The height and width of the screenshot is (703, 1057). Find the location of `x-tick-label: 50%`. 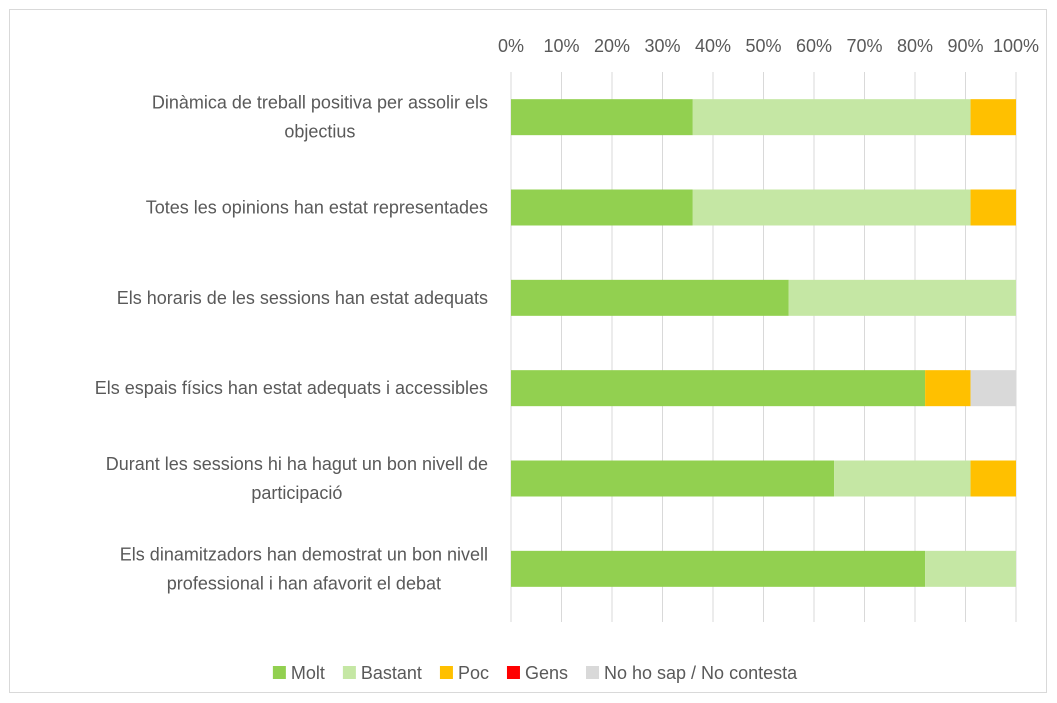

x-tick-label: 50% is located at coordinates (763, 46).